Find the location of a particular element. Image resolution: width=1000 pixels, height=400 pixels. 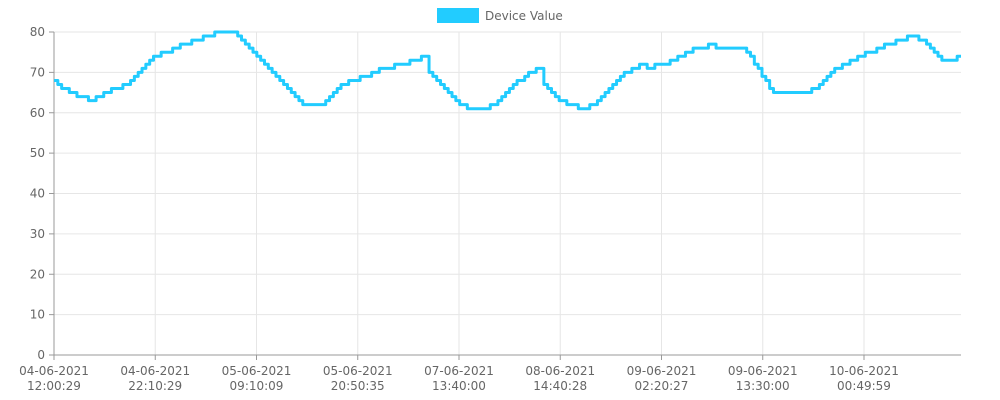

legend-swatch is located at coordinates (458, 15).